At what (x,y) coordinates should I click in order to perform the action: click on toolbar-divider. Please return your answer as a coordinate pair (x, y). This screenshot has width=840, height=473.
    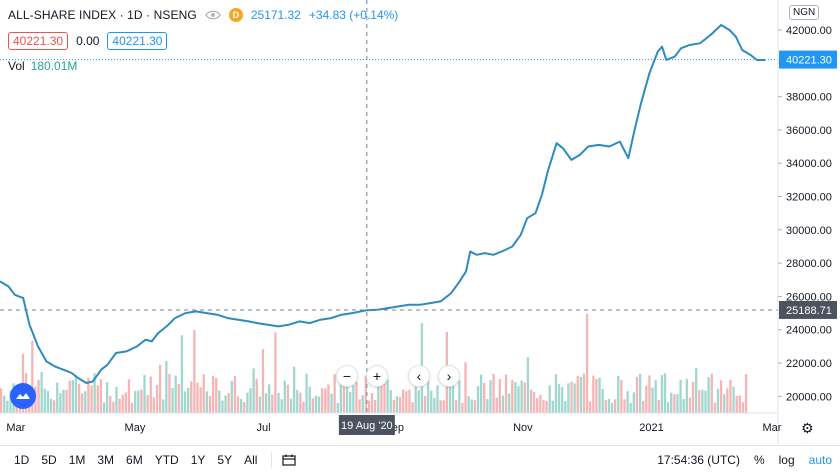
    Looking at the image, I should click on (272, 459).